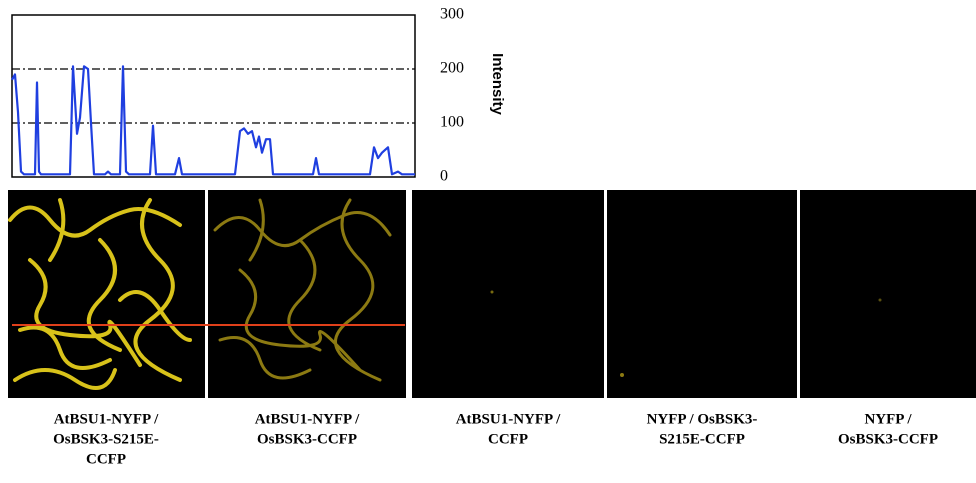 This screenshot has height=483, width=976. I want to click on panel-label: S215E-CCFP, so click(702, 439).